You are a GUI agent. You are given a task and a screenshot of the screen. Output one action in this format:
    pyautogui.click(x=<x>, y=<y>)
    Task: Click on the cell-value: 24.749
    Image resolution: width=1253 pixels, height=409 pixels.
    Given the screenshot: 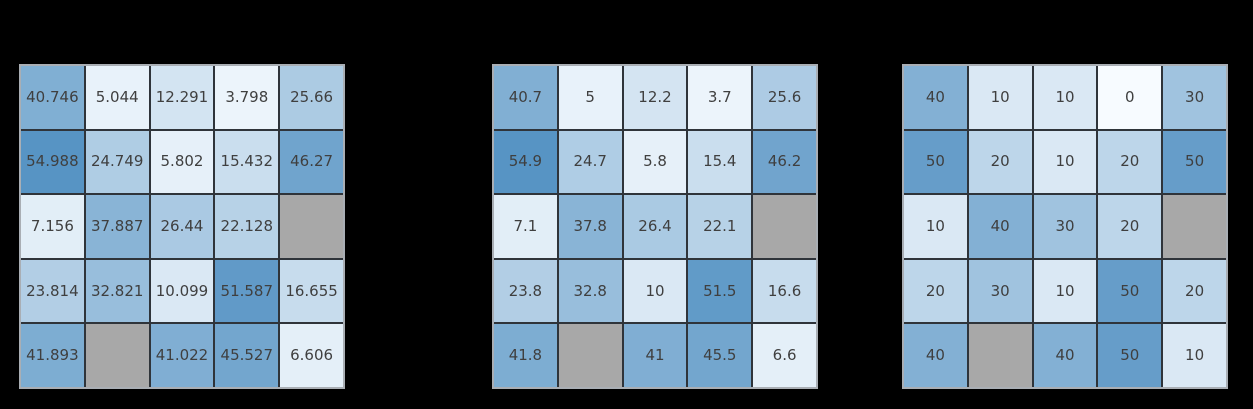 What is the action you would take?
    pyautogui.click(x=117, y=161)
    